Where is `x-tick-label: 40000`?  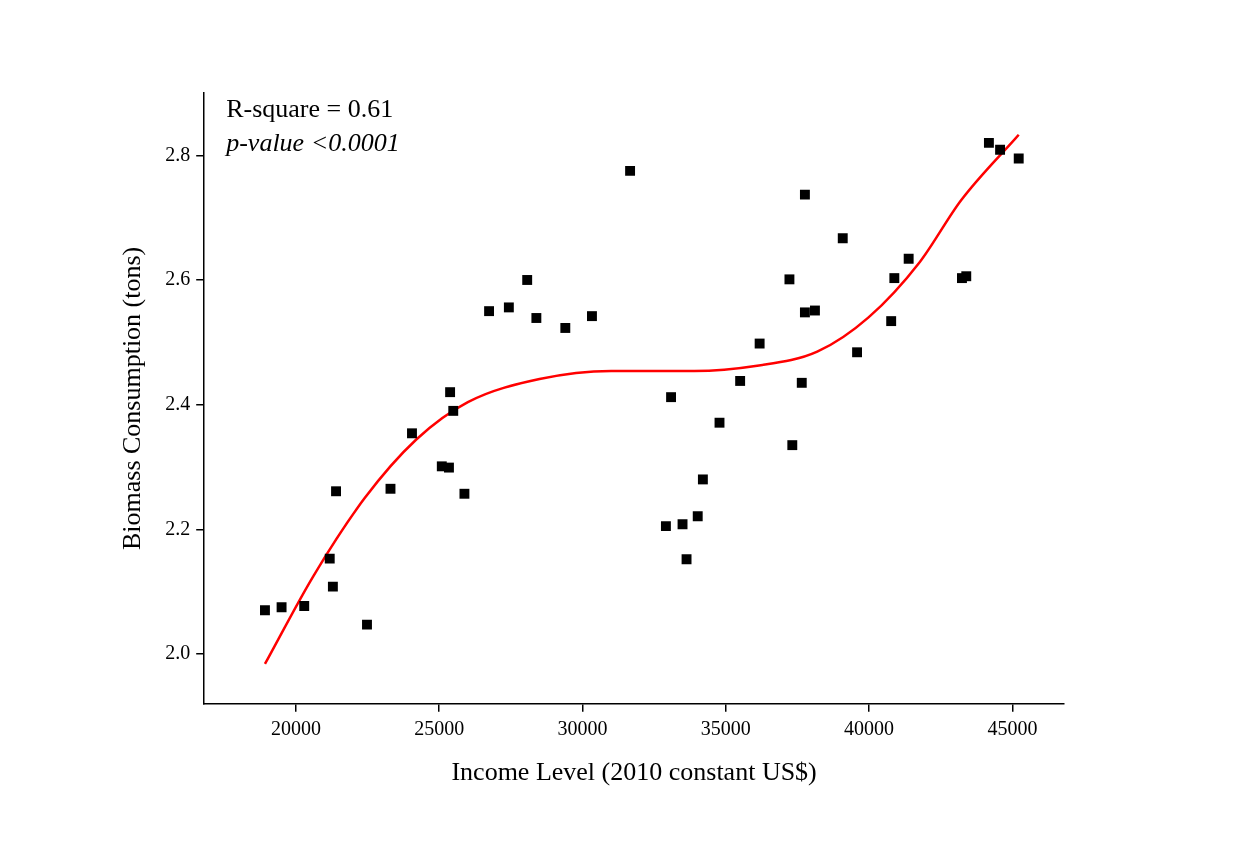
x-tick-label: 40000 is located at coordinates (869, 728).